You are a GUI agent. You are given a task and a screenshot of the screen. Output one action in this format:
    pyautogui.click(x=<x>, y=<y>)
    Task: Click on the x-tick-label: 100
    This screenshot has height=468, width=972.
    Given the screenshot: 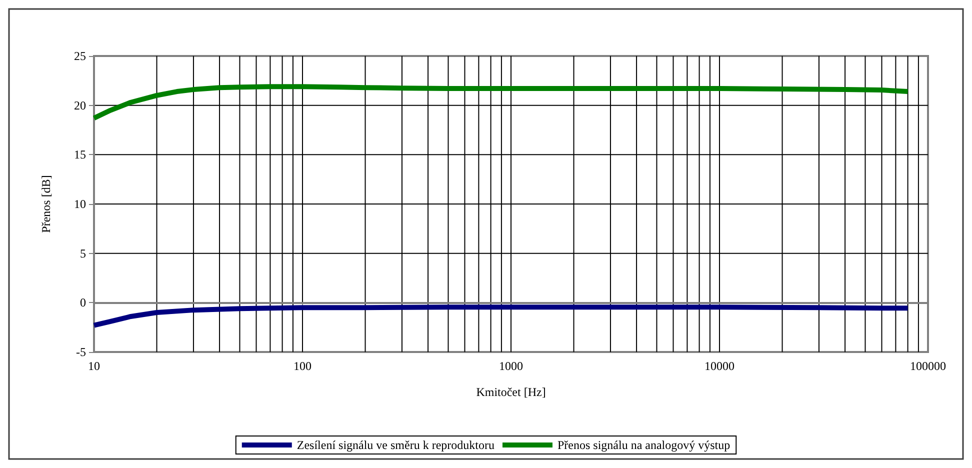 What is the action you would take?
    pyautogui.click(x=303, y=366)
    